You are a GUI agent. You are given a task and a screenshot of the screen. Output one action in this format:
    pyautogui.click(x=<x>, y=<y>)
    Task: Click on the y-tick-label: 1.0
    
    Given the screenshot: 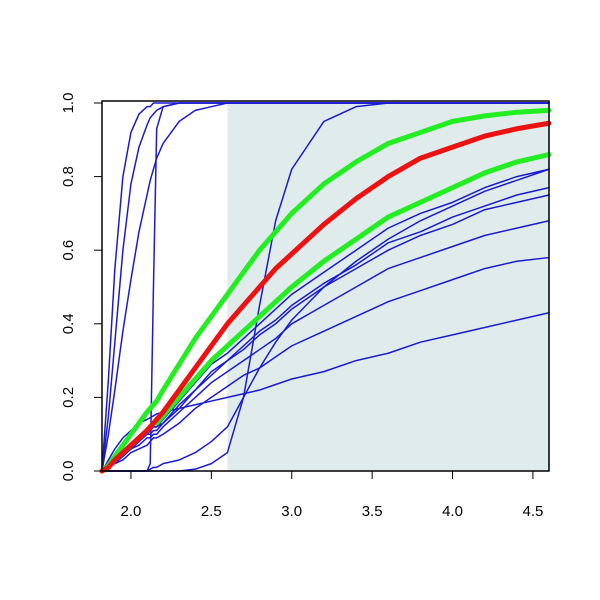 What is the action you would take?
    pyautogui.click(x=68, y=103)
    